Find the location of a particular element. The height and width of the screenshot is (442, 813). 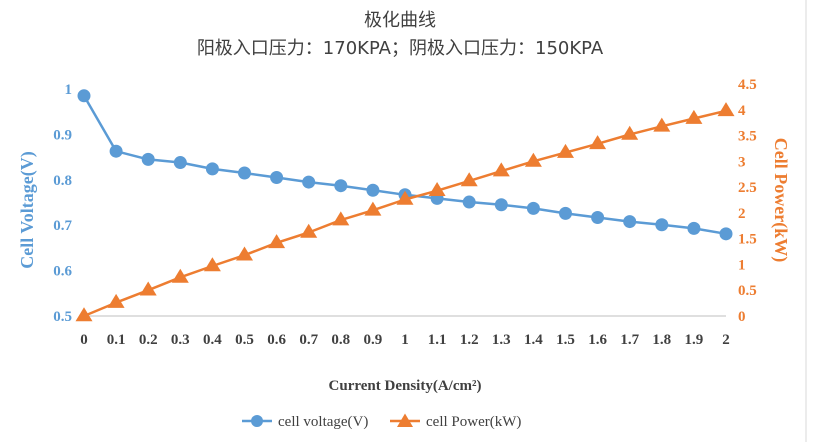

y-left-tick-label: 0.9 is located at coordinates (62, 135).